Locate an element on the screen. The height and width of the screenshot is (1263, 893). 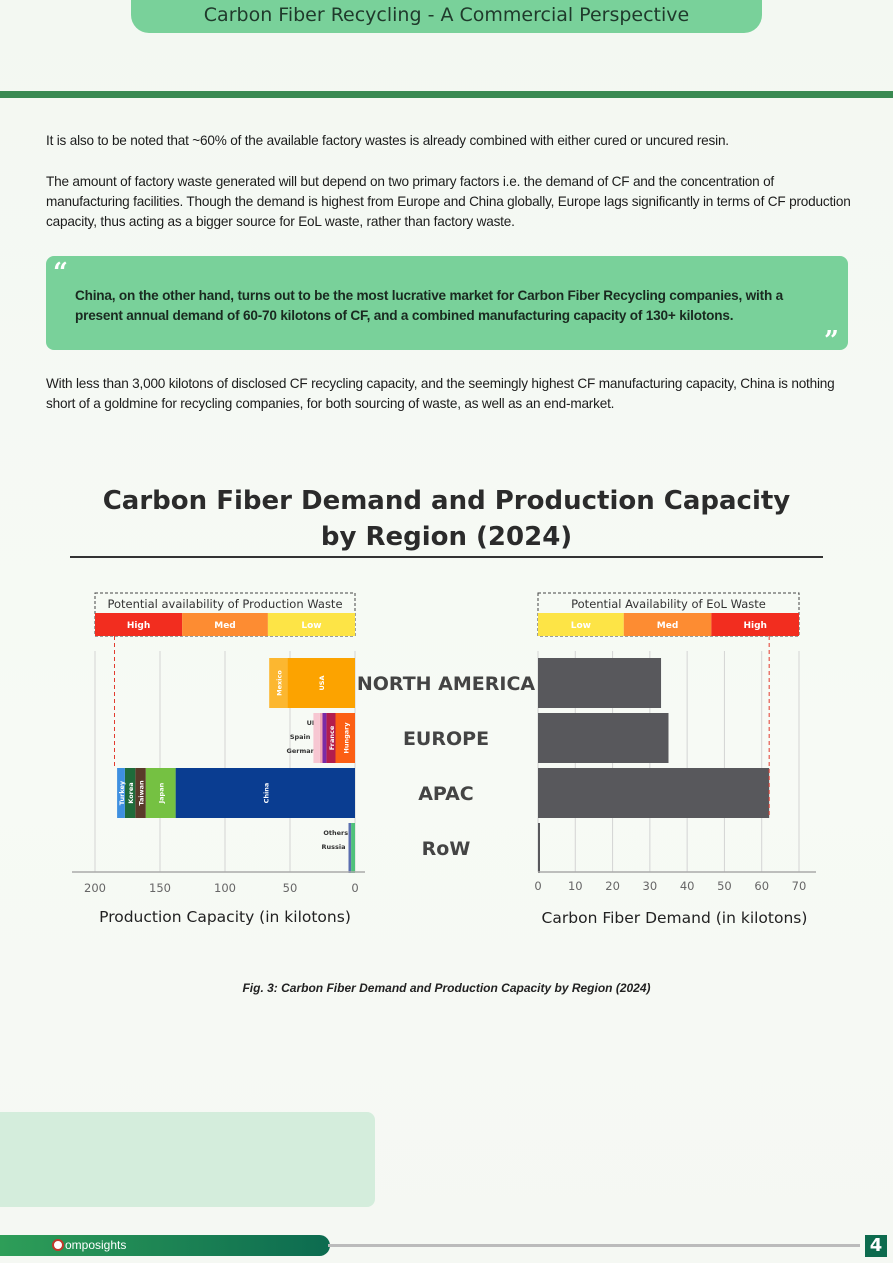
bar-label-taiwan: Taiwan is located at coordinates (142, 793).